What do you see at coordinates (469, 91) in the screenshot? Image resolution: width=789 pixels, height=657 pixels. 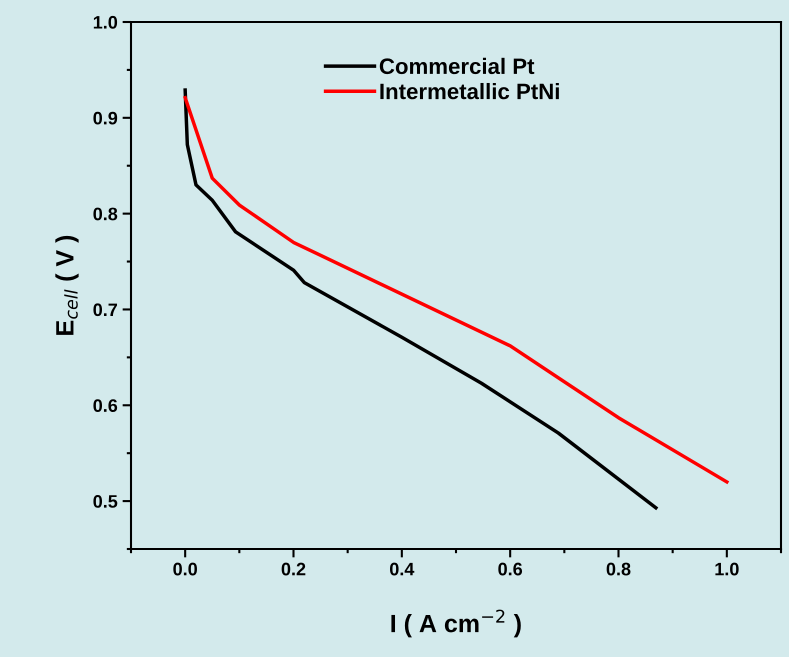 I see `legend-label: Intermetallic PtNi` at bounding box center [469, 91].